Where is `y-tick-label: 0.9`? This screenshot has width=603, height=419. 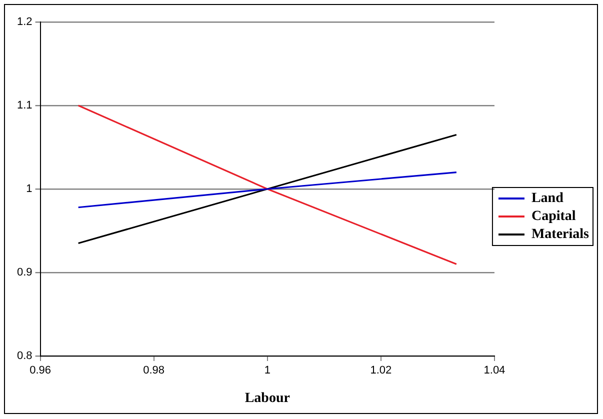
y-tick-label: 0.9 is located at coordinates (24, 272).